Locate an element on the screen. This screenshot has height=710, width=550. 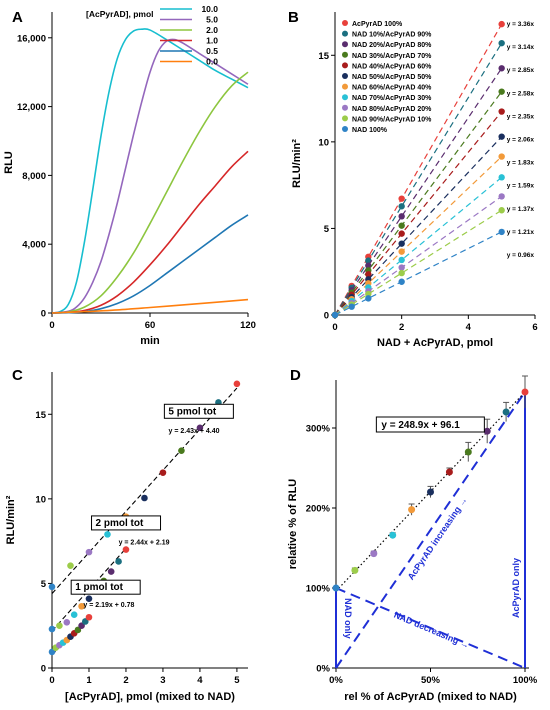
x-tick-label: 3 is located at coordinates (162, 680).